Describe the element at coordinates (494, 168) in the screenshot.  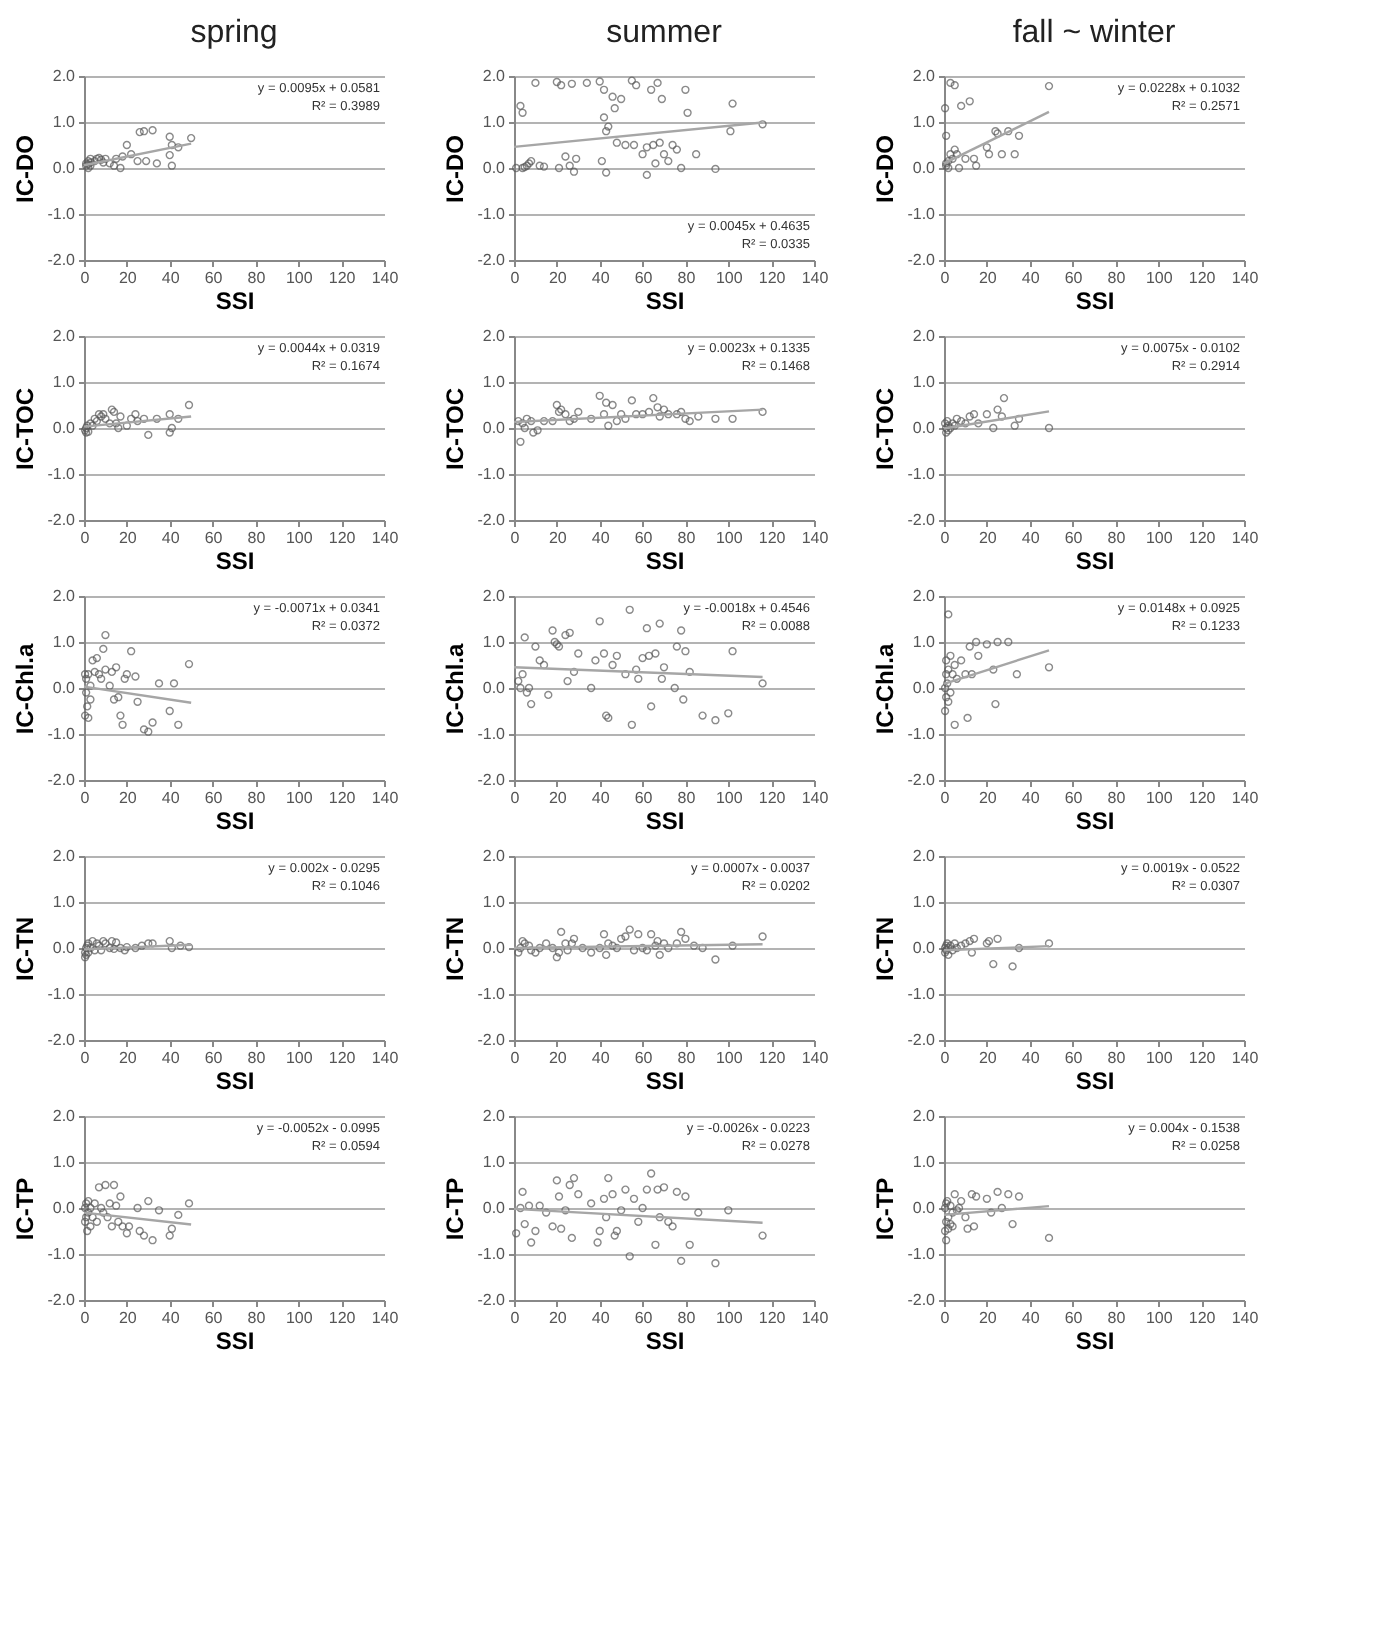
I see `y-tick-label: 0.0` at that location.